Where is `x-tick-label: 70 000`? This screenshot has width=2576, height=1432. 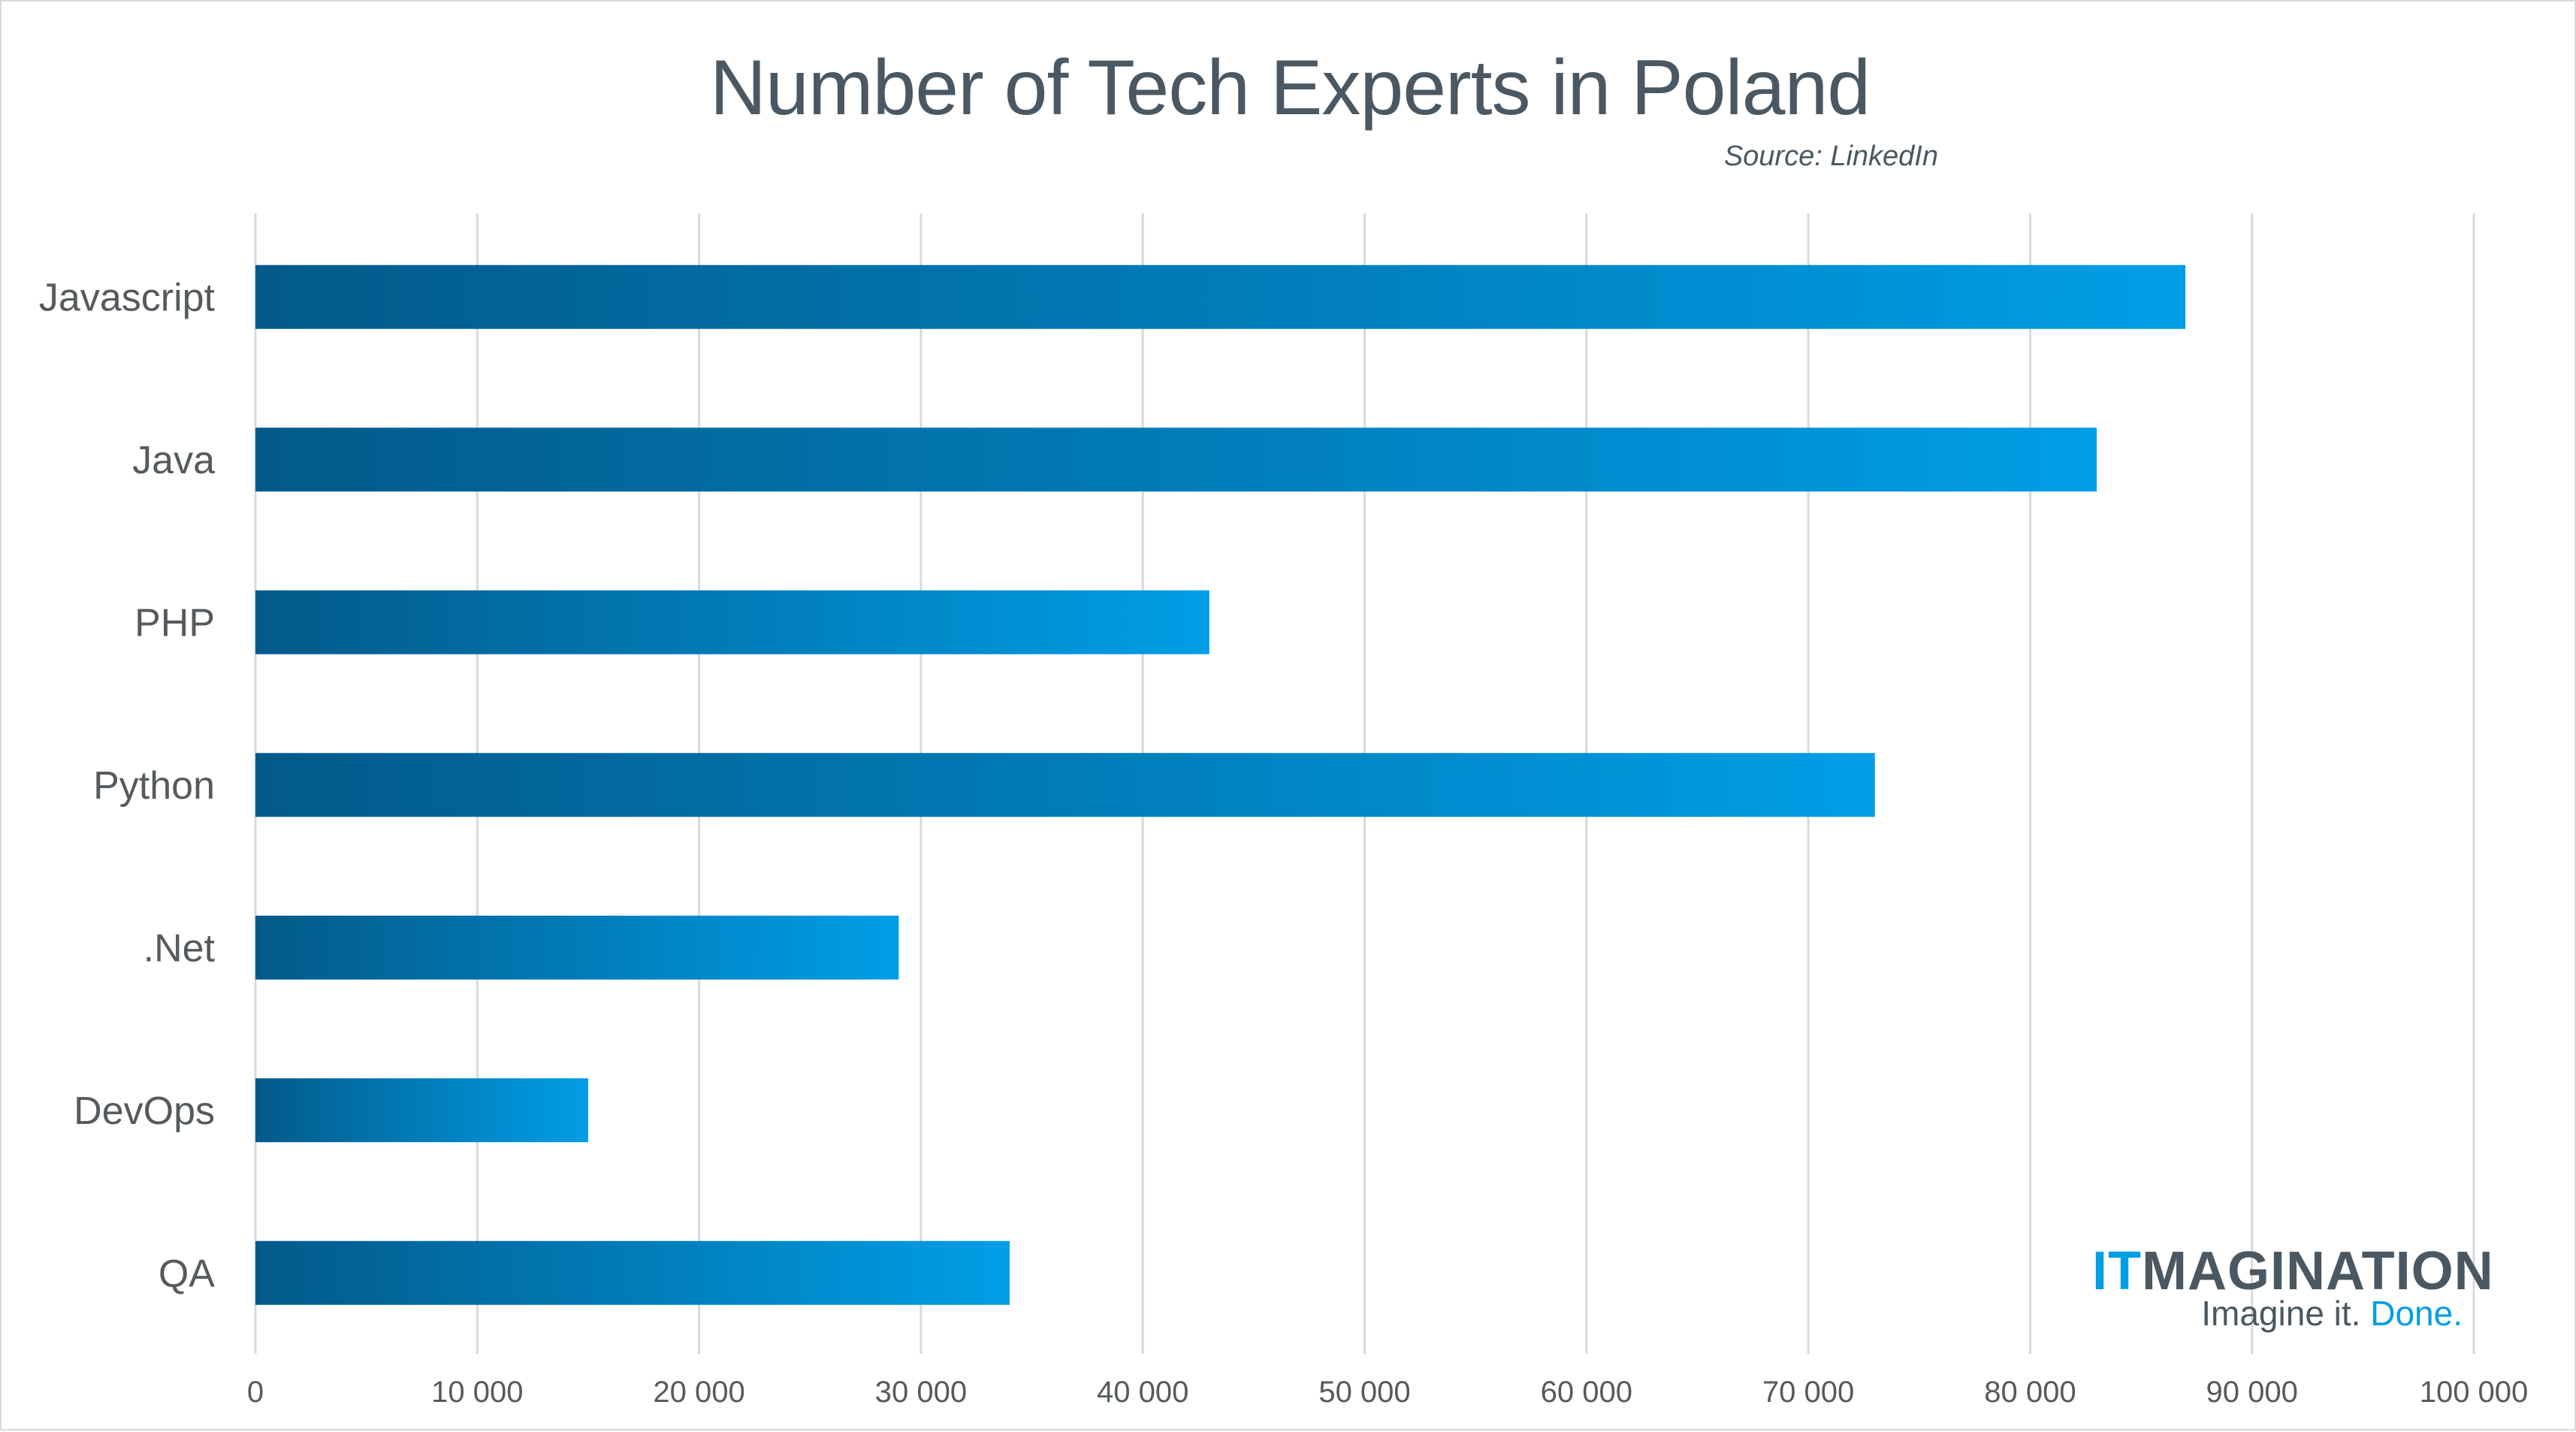
x-tick-label: 70 000 is located at coordinates (1808, 1392).